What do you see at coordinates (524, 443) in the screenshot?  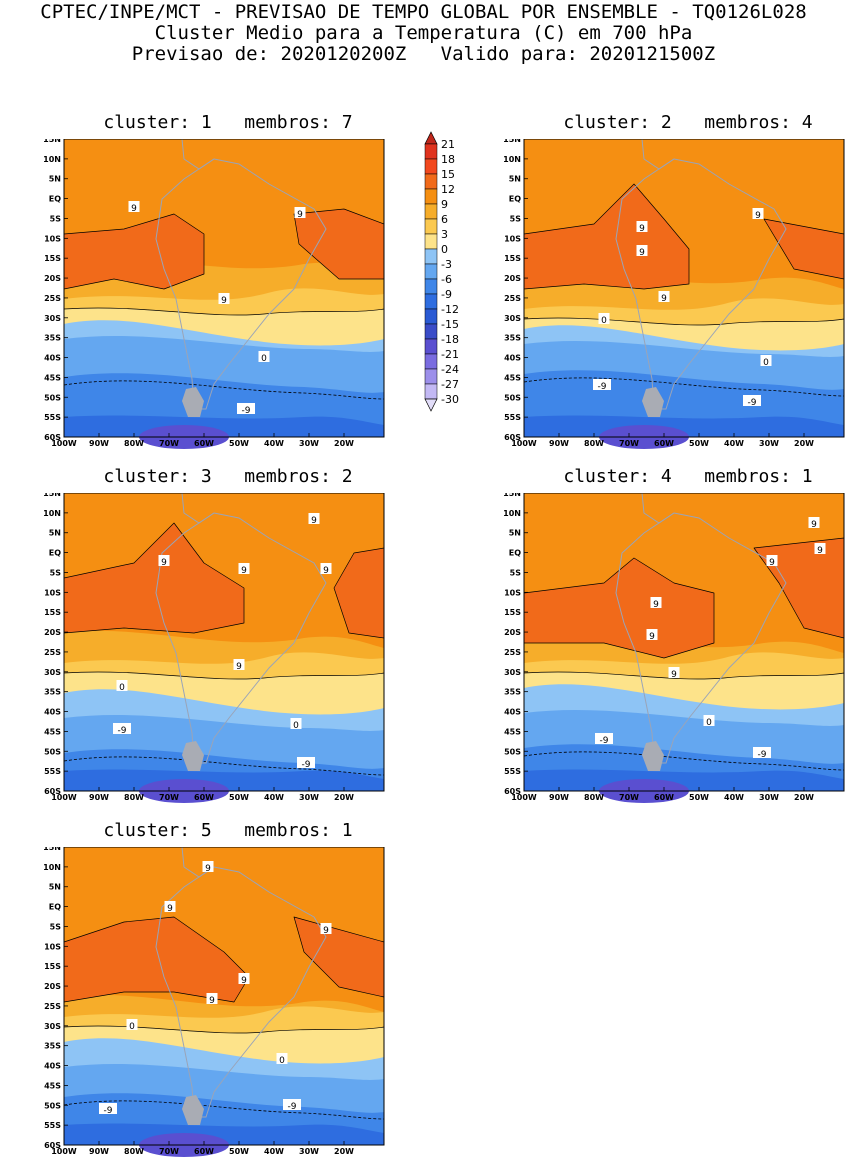 I see `lon-tick-label: 100W` at bounding box center [524, 443].